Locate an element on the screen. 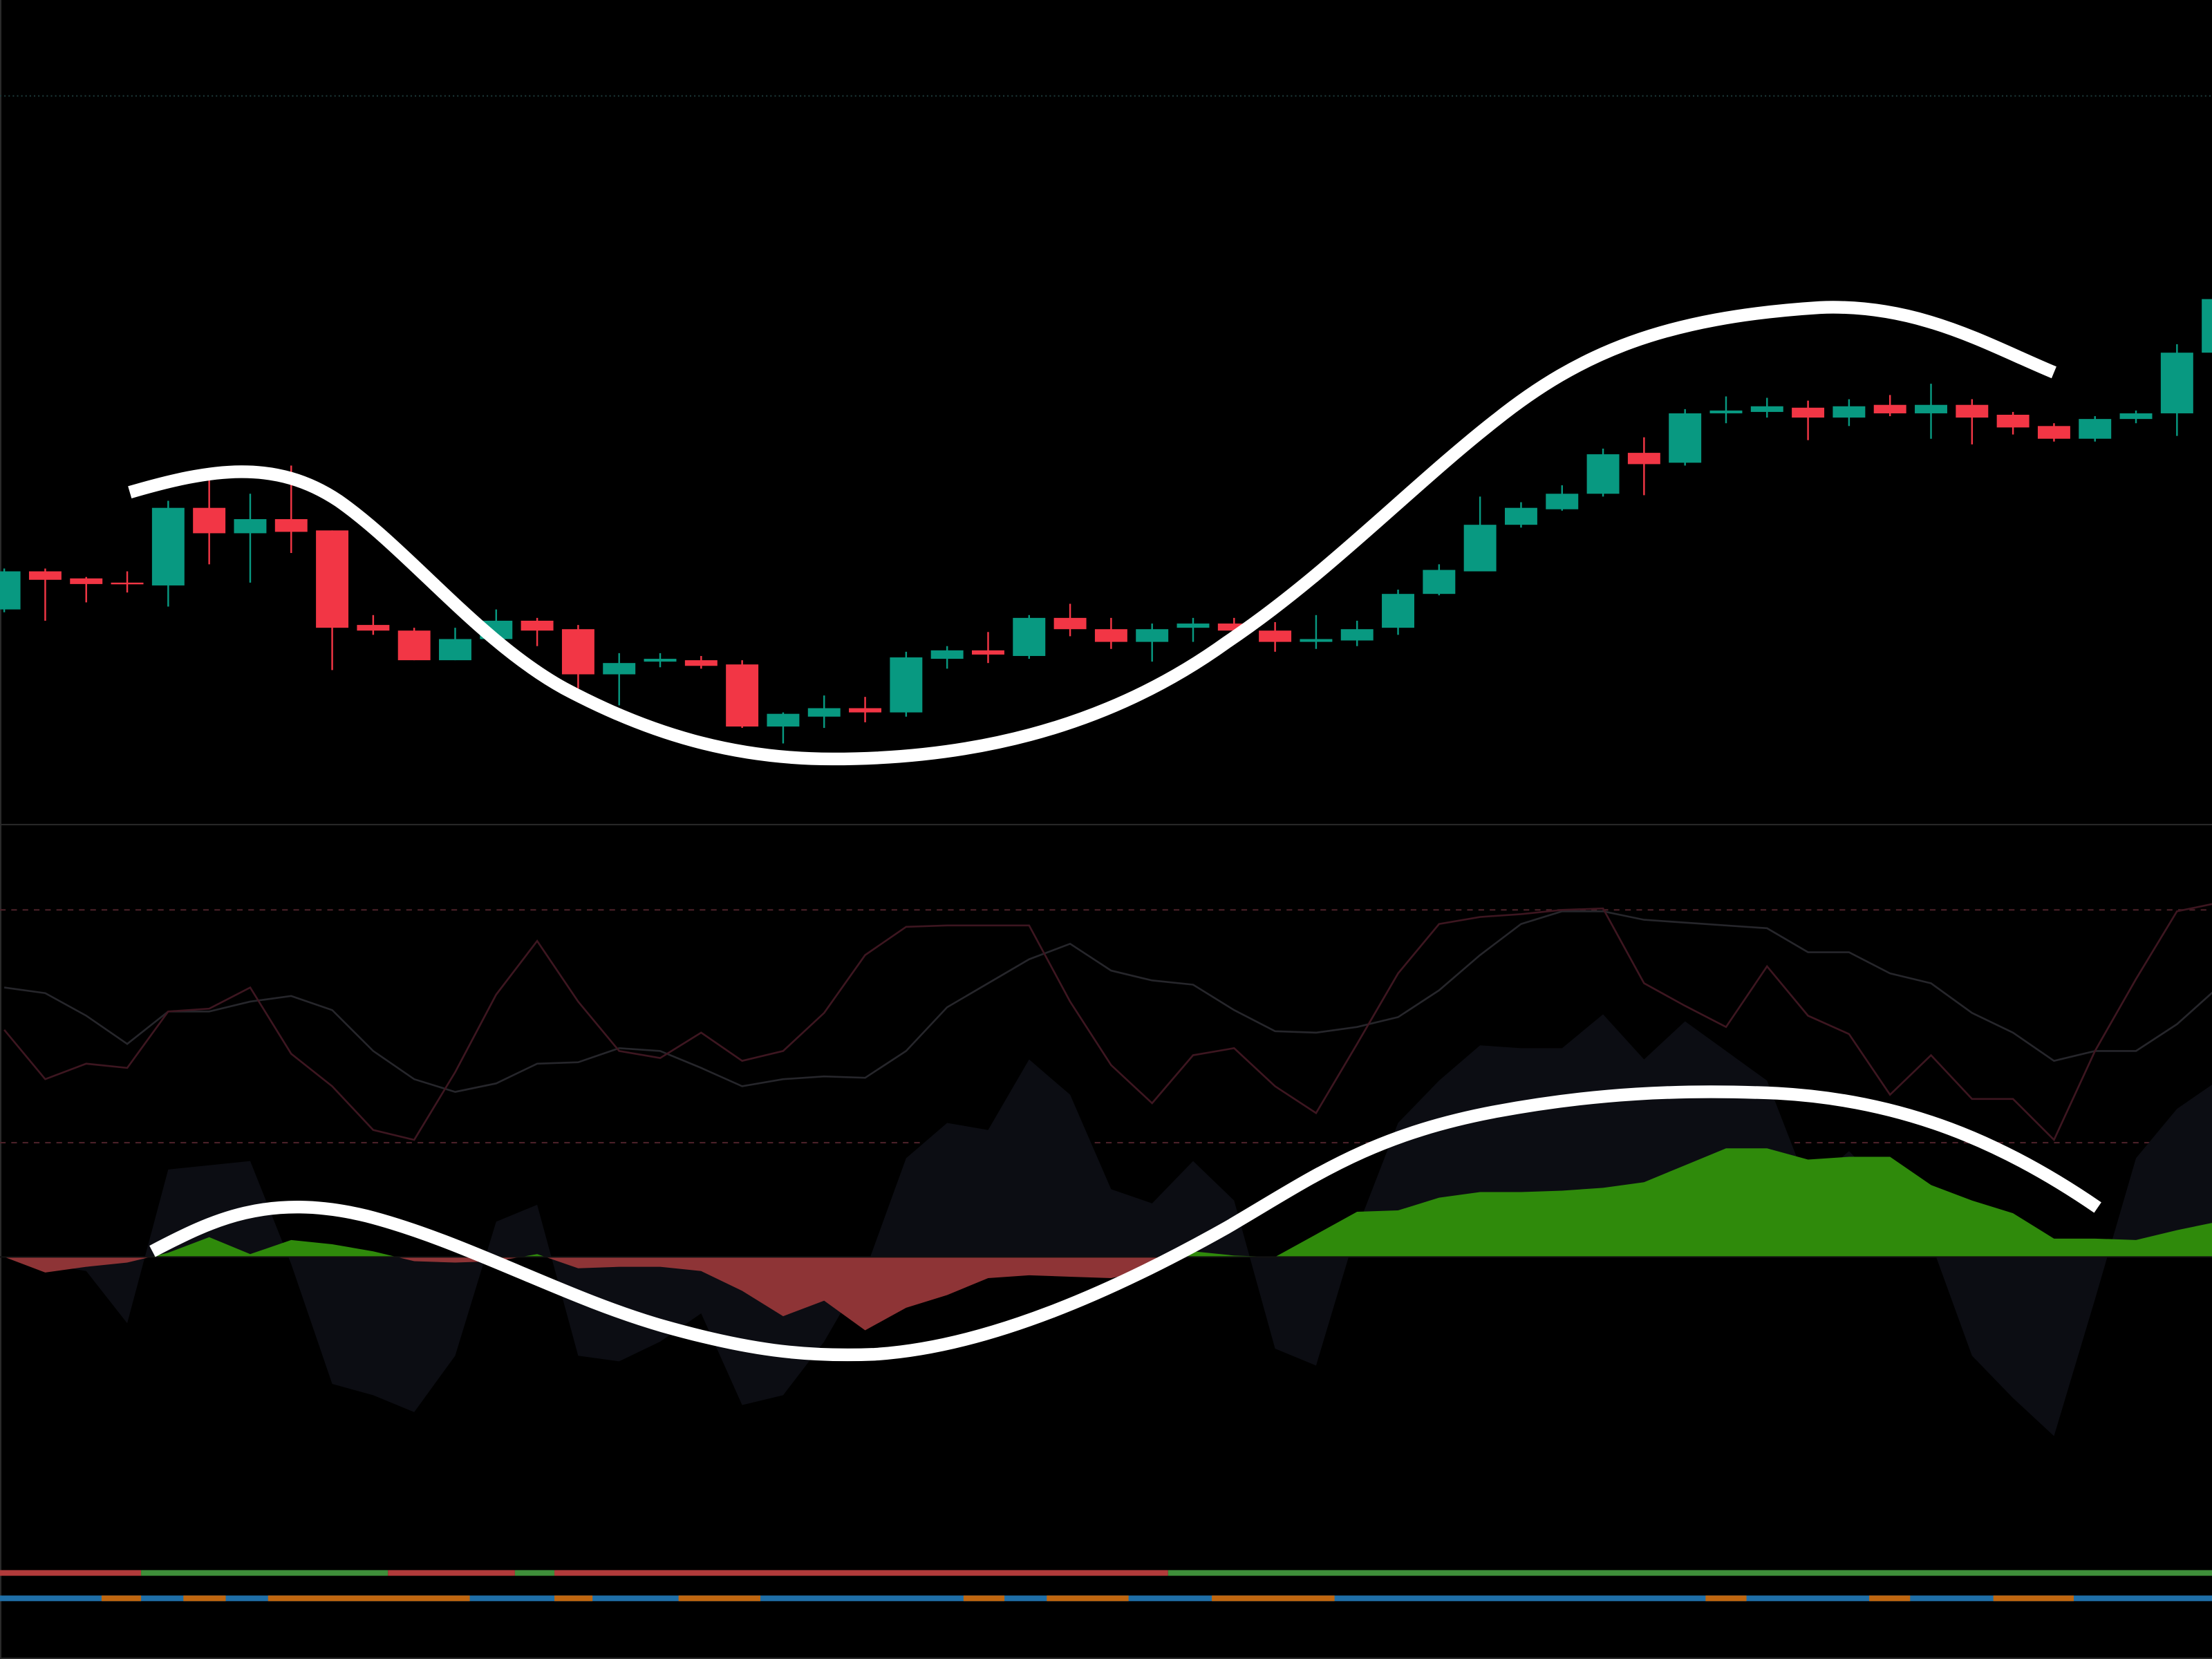  status-strips is located at coordinates (1106, 1586).